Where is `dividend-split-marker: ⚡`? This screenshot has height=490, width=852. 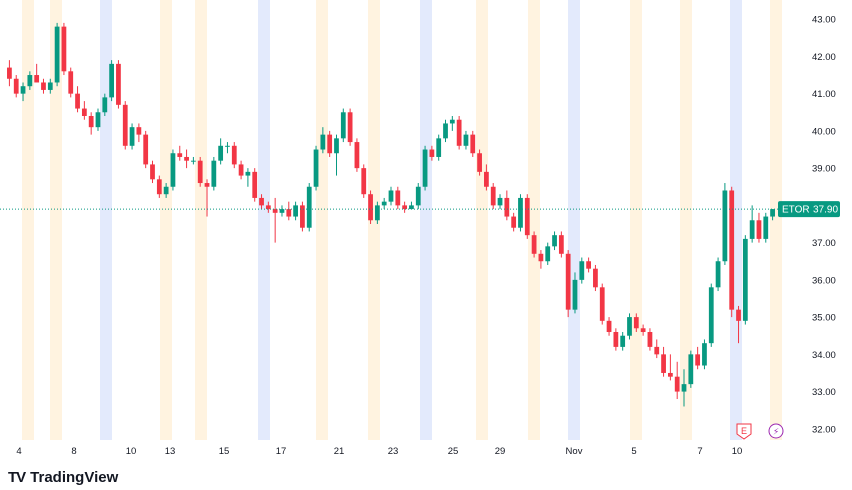 dividend-split-marker: ⚡ is located at coordinates (776, 431).